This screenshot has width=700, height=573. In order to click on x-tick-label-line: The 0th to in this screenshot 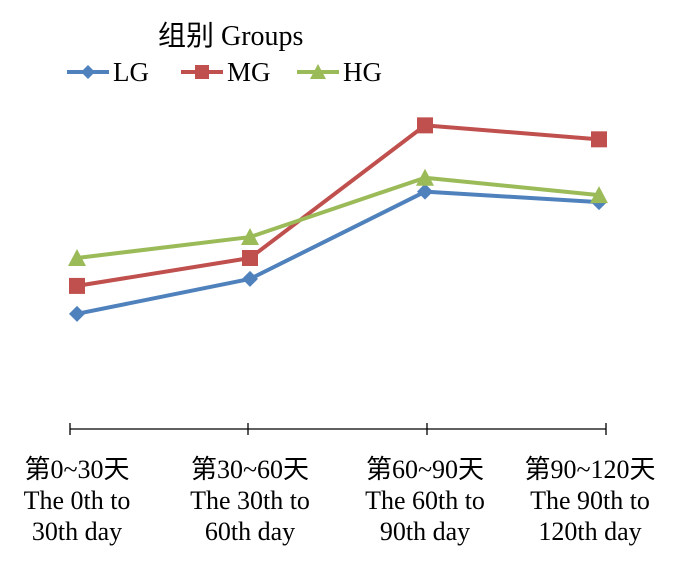, I will do `click(77, 500)`.